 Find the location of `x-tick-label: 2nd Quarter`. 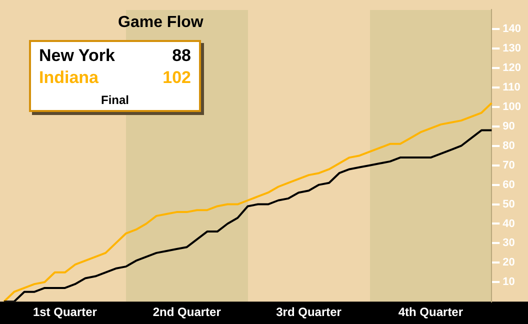

x-tick-label: 2nd Quarter is located at coordinates (187, 312).